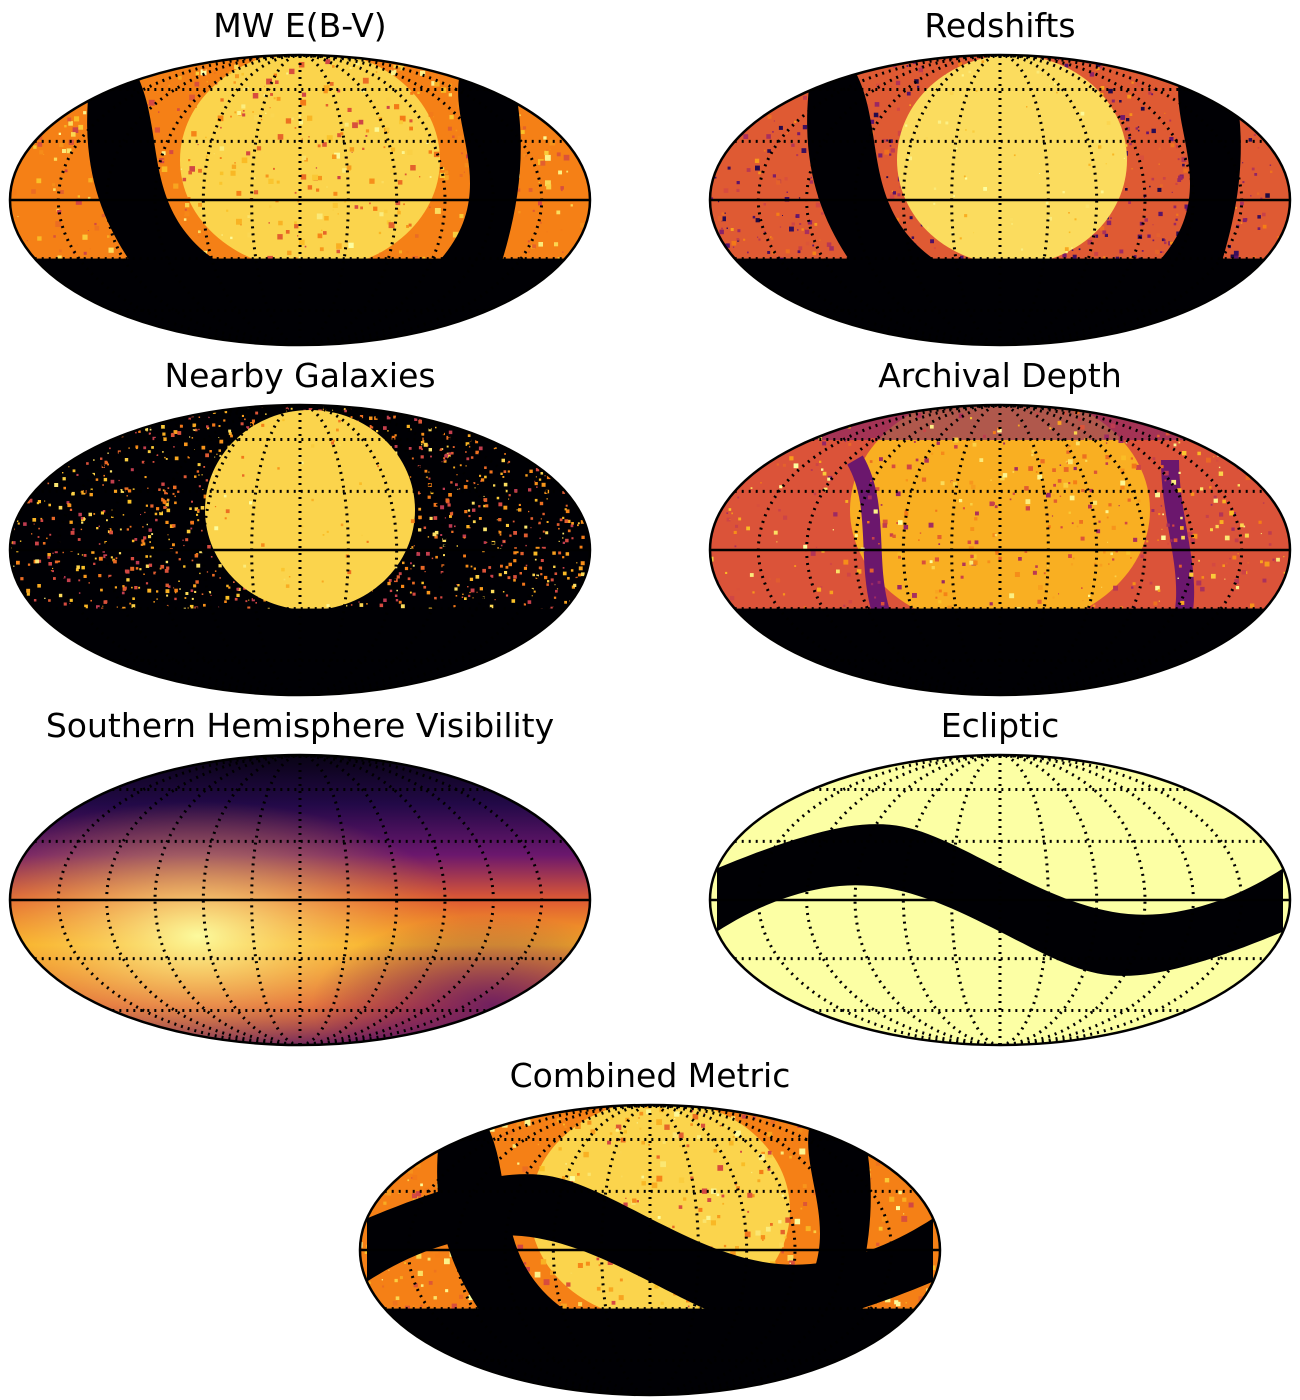  Describe the element at coordinates (1049, 200) in the screenshot. I see `meridian-line` at that location.